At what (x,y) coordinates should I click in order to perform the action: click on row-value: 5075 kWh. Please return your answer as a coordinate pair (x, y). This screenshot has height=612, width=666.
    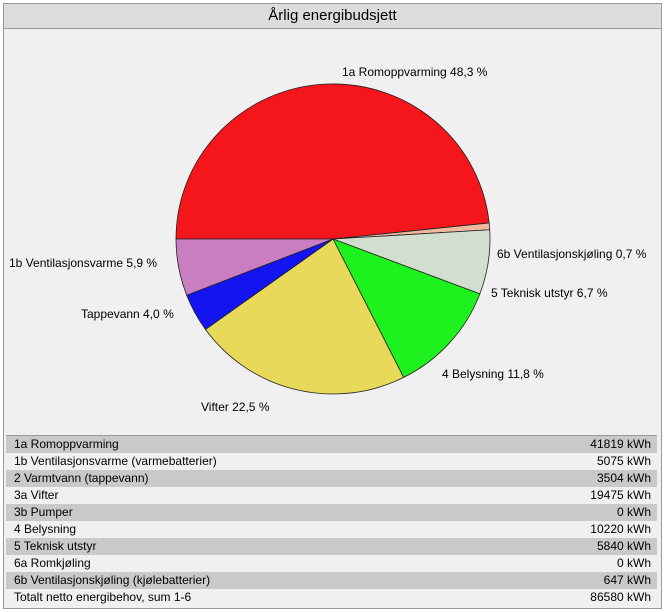
    Looking at the image, I should click on (623, 461).